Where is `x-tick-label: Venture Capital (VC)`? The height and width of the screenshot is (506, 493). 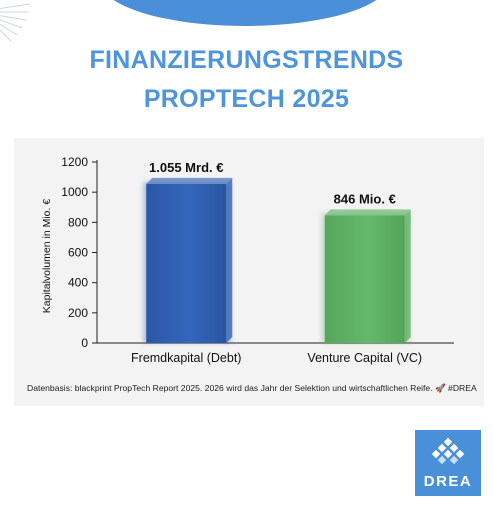 x-tick-label: Venture Capital (VC) is located at coordinates (364, 358).